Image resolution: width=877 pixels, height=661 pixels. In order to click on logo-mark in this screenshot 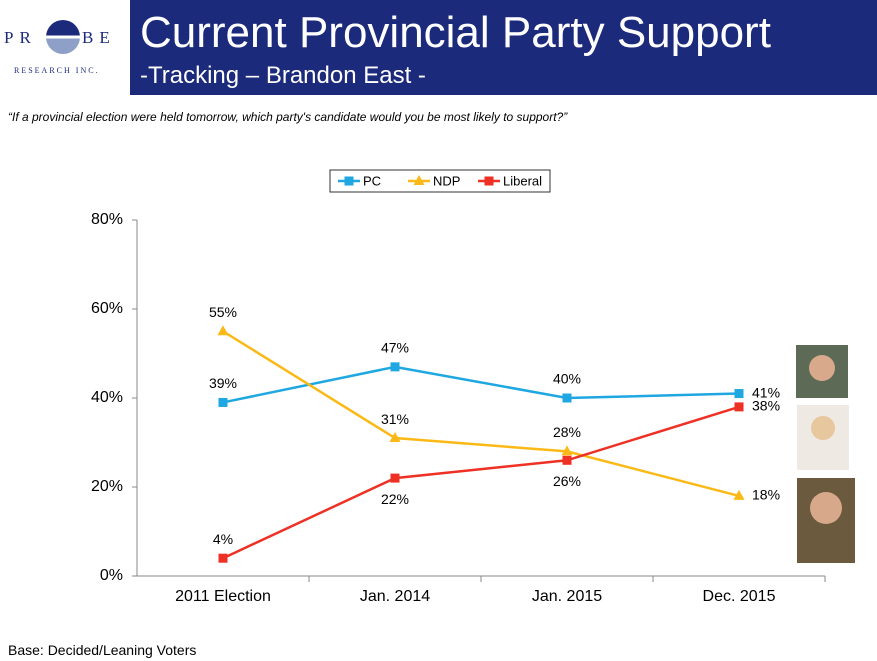, I will do `click(63, 37)`.